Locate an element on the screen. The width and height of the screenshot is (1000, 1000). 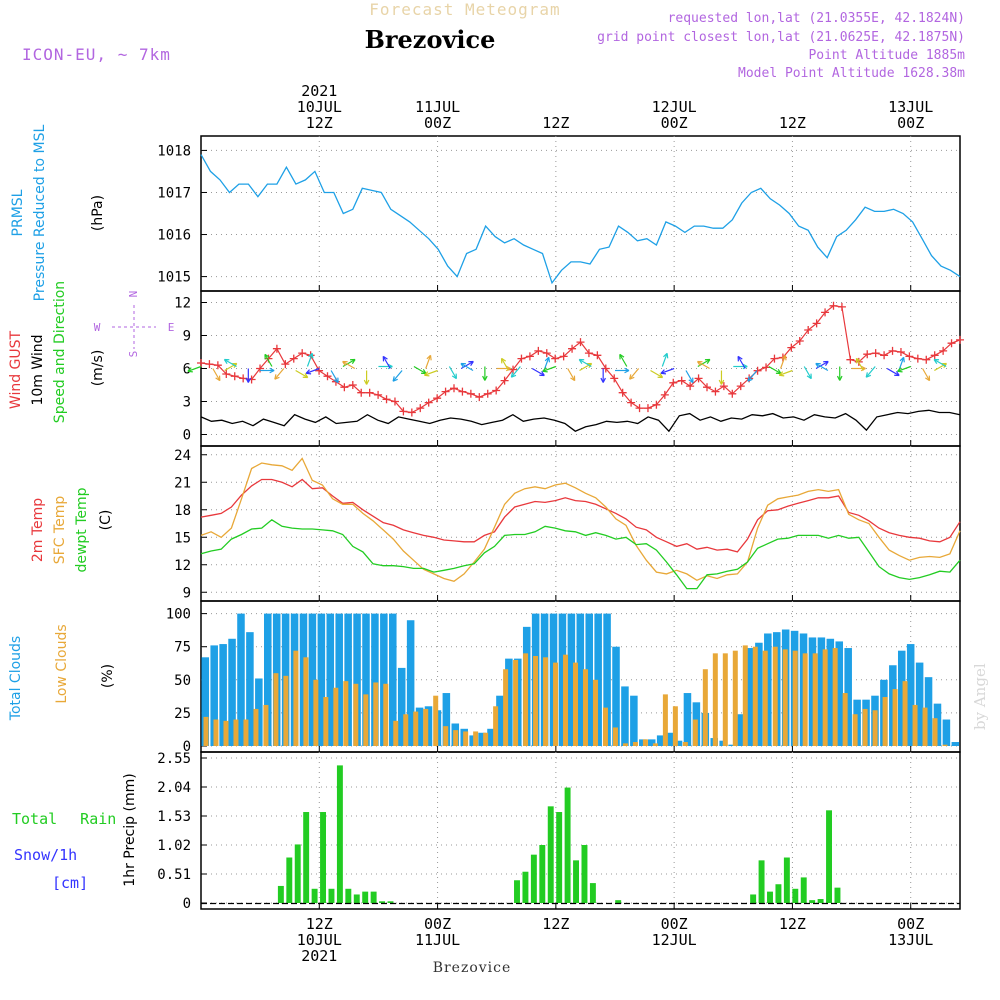
bottom-time-label: 2021 is located at coordinates (319, 956).